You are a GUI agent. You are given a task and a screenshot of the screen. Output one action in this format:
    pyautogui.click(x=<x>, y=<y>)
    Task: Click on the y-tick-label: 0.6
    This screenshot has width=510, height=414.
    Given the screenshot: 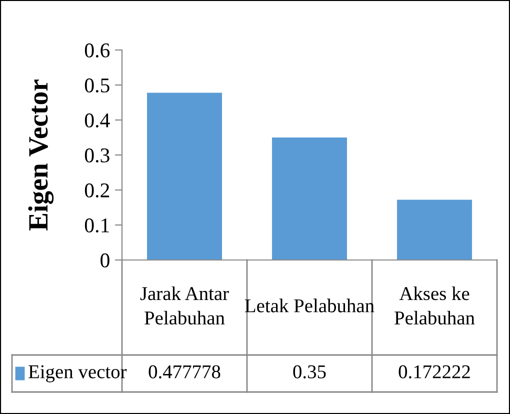 What is the action you would take?
    pyautogui.click(x=97, y=50)
    